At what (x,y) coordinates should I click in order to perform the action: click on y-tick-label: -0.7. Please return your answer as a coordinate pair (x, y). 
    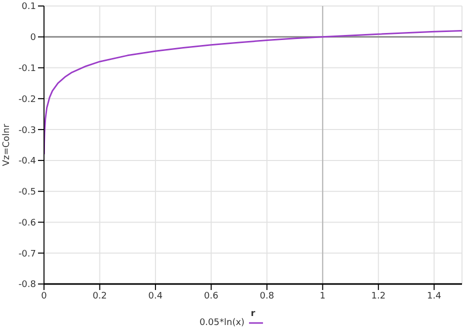
    Looking at the image, I should click on (27, 254).